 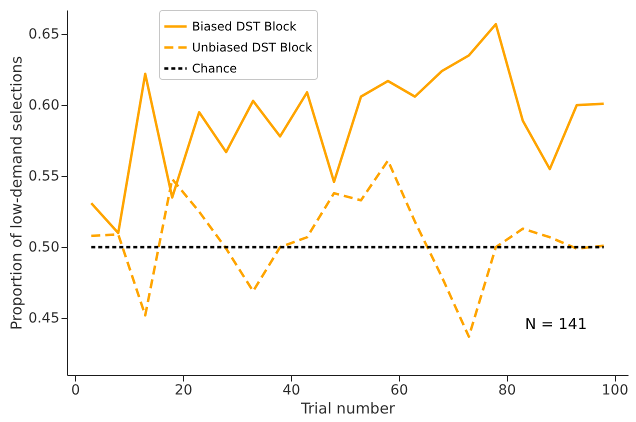 What do you see at coordinates (348, 409) in the screenshot?
I see `x-axis-title: Trial number` at bounding box center [348, 409].